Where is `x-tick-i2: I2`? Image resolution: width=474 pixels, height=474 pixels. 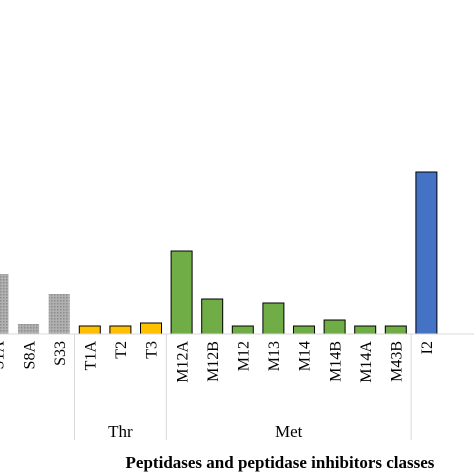 x-tick-i2: I2 is located at coordinates (427, 347).